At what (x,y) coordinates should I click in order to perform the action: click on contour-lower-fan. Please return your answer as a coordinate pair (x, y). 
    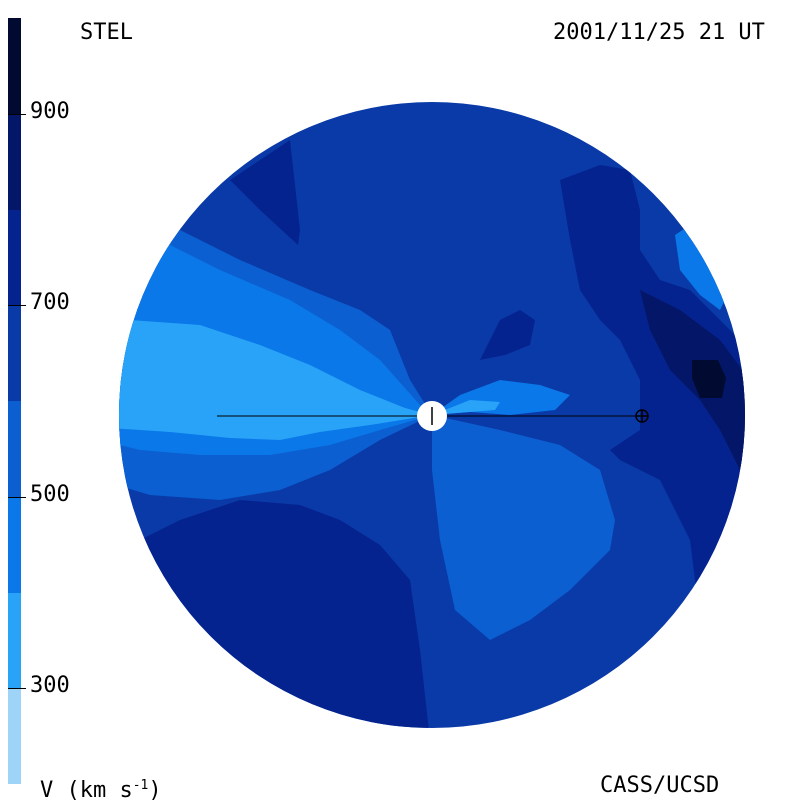
    Looking at the image, I should click on (523, 527).